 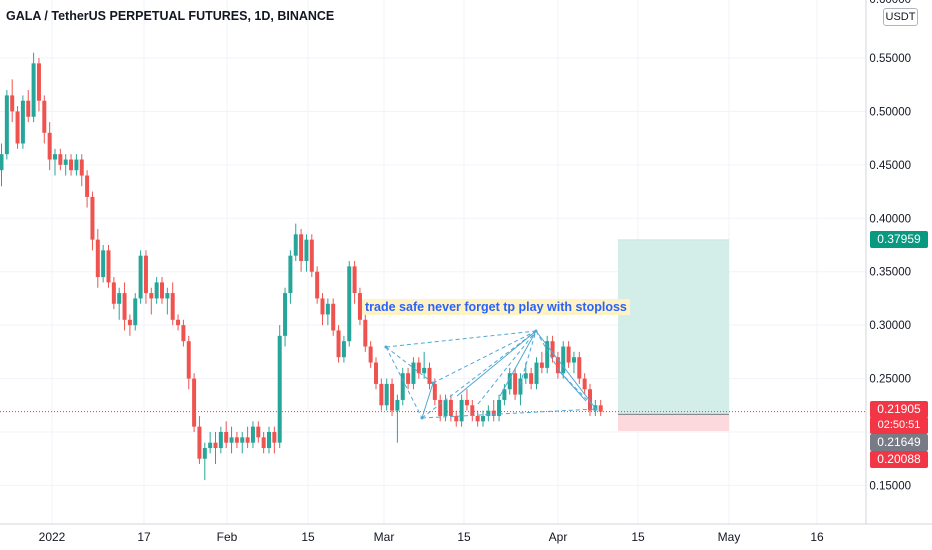 I want to click on currency-selector: USDT, so click(x=900, y=17).